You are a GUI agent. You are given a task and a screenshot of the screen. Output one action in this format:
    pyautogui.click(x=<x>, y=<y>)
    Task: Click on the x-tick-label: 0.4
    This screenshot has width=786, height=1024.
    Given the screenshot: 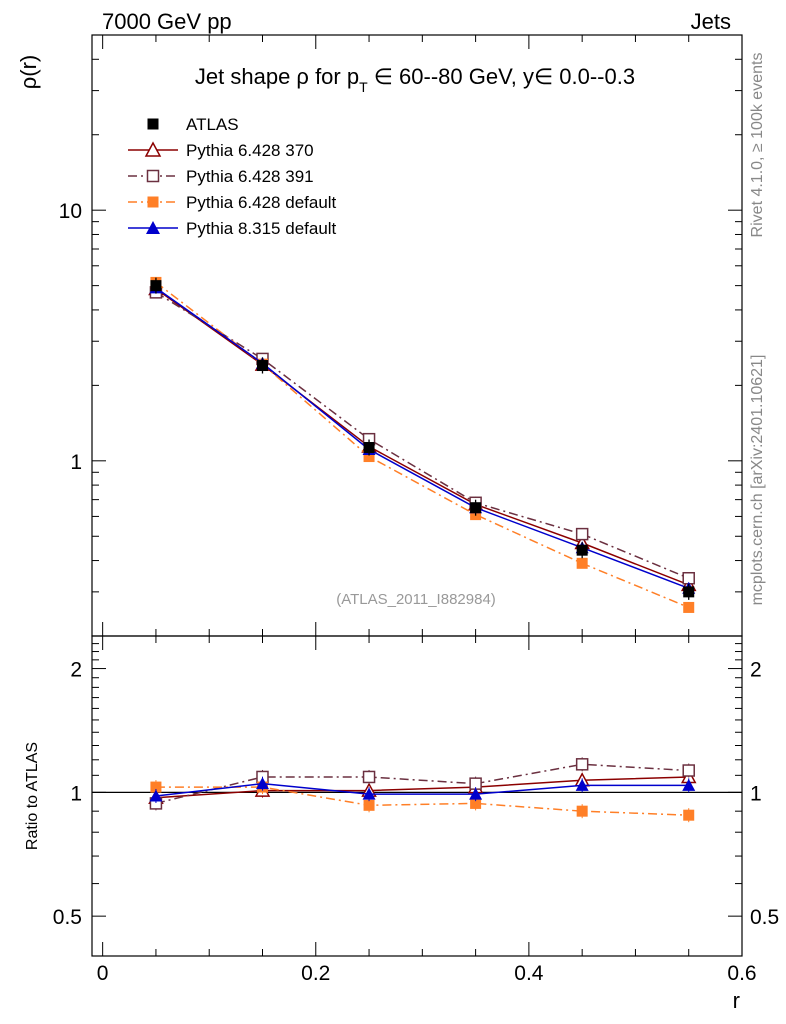 What is the action you would take?
    pyautogui.click(x=529, y=973)
    